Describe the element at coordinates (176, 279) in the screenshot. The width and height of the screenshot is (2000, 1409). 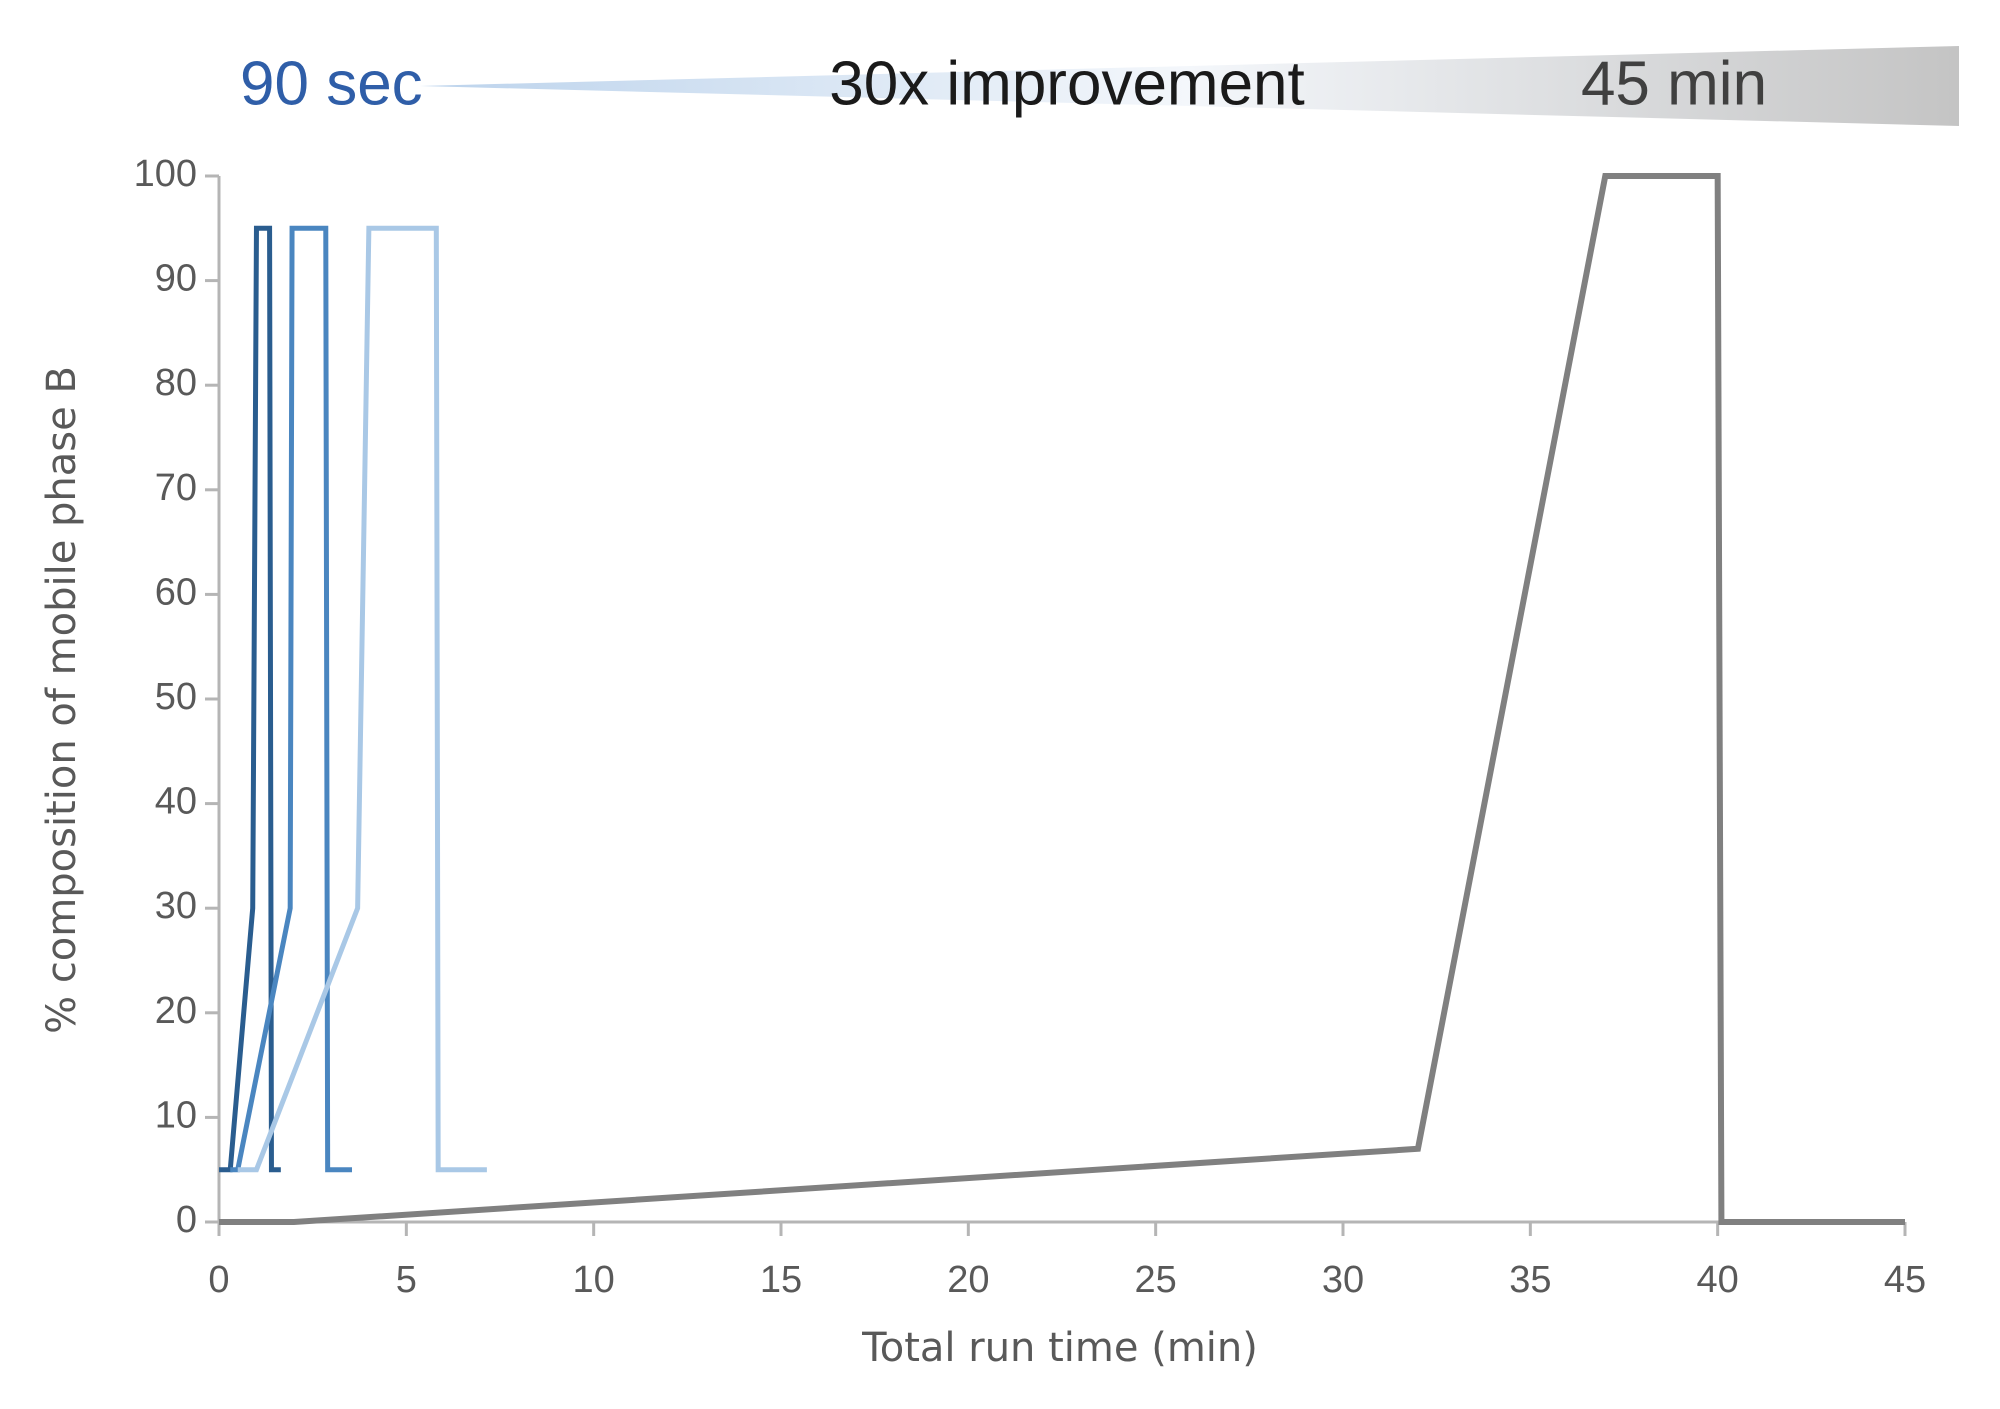
I see `y-tick-label: 90` at that location.